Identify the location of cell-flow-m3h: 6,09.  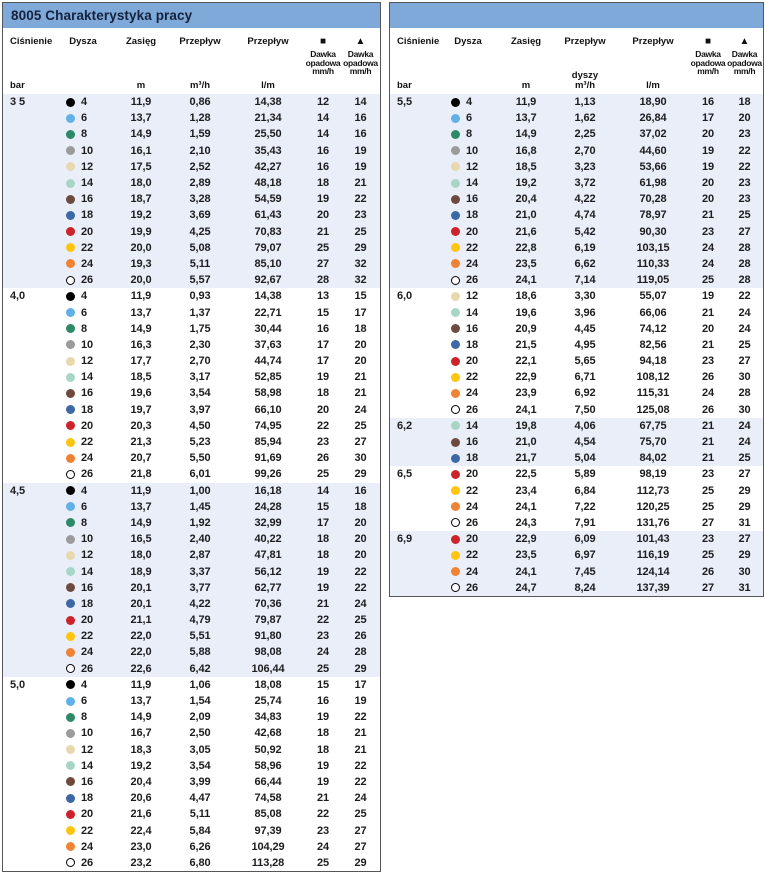
(585, 539).